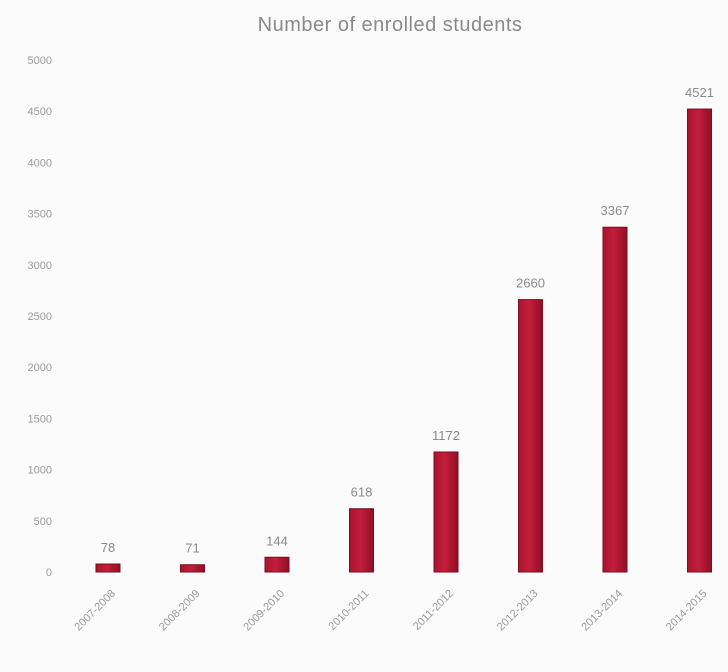 This screenshot has height=672, width=728. I want to click on y-tick-label: 0, so click(49, 573).